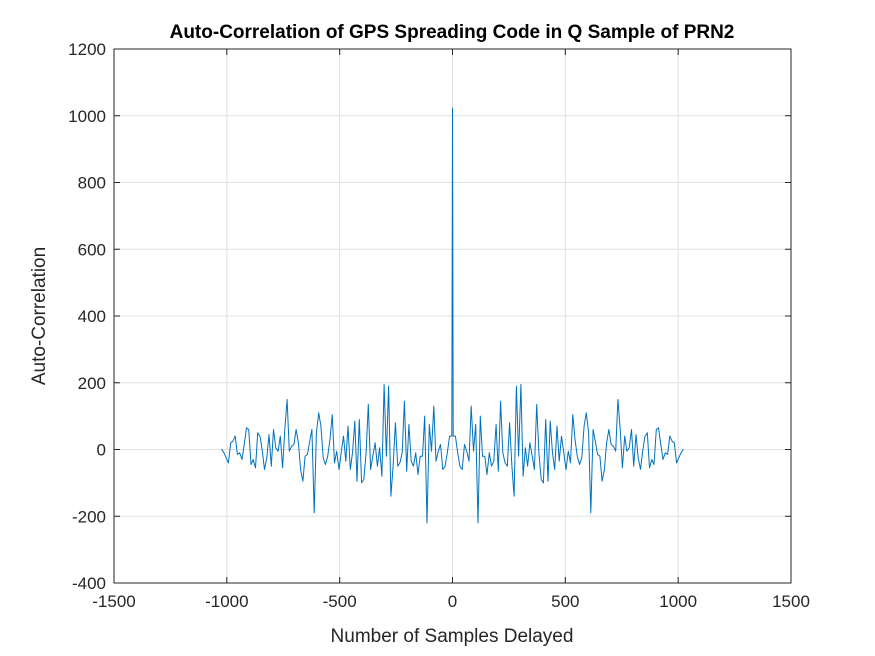 This screenshot has width=875, height=656. I want to click on x-axis-title: Number of Samples Delayed, so click(452, 636).